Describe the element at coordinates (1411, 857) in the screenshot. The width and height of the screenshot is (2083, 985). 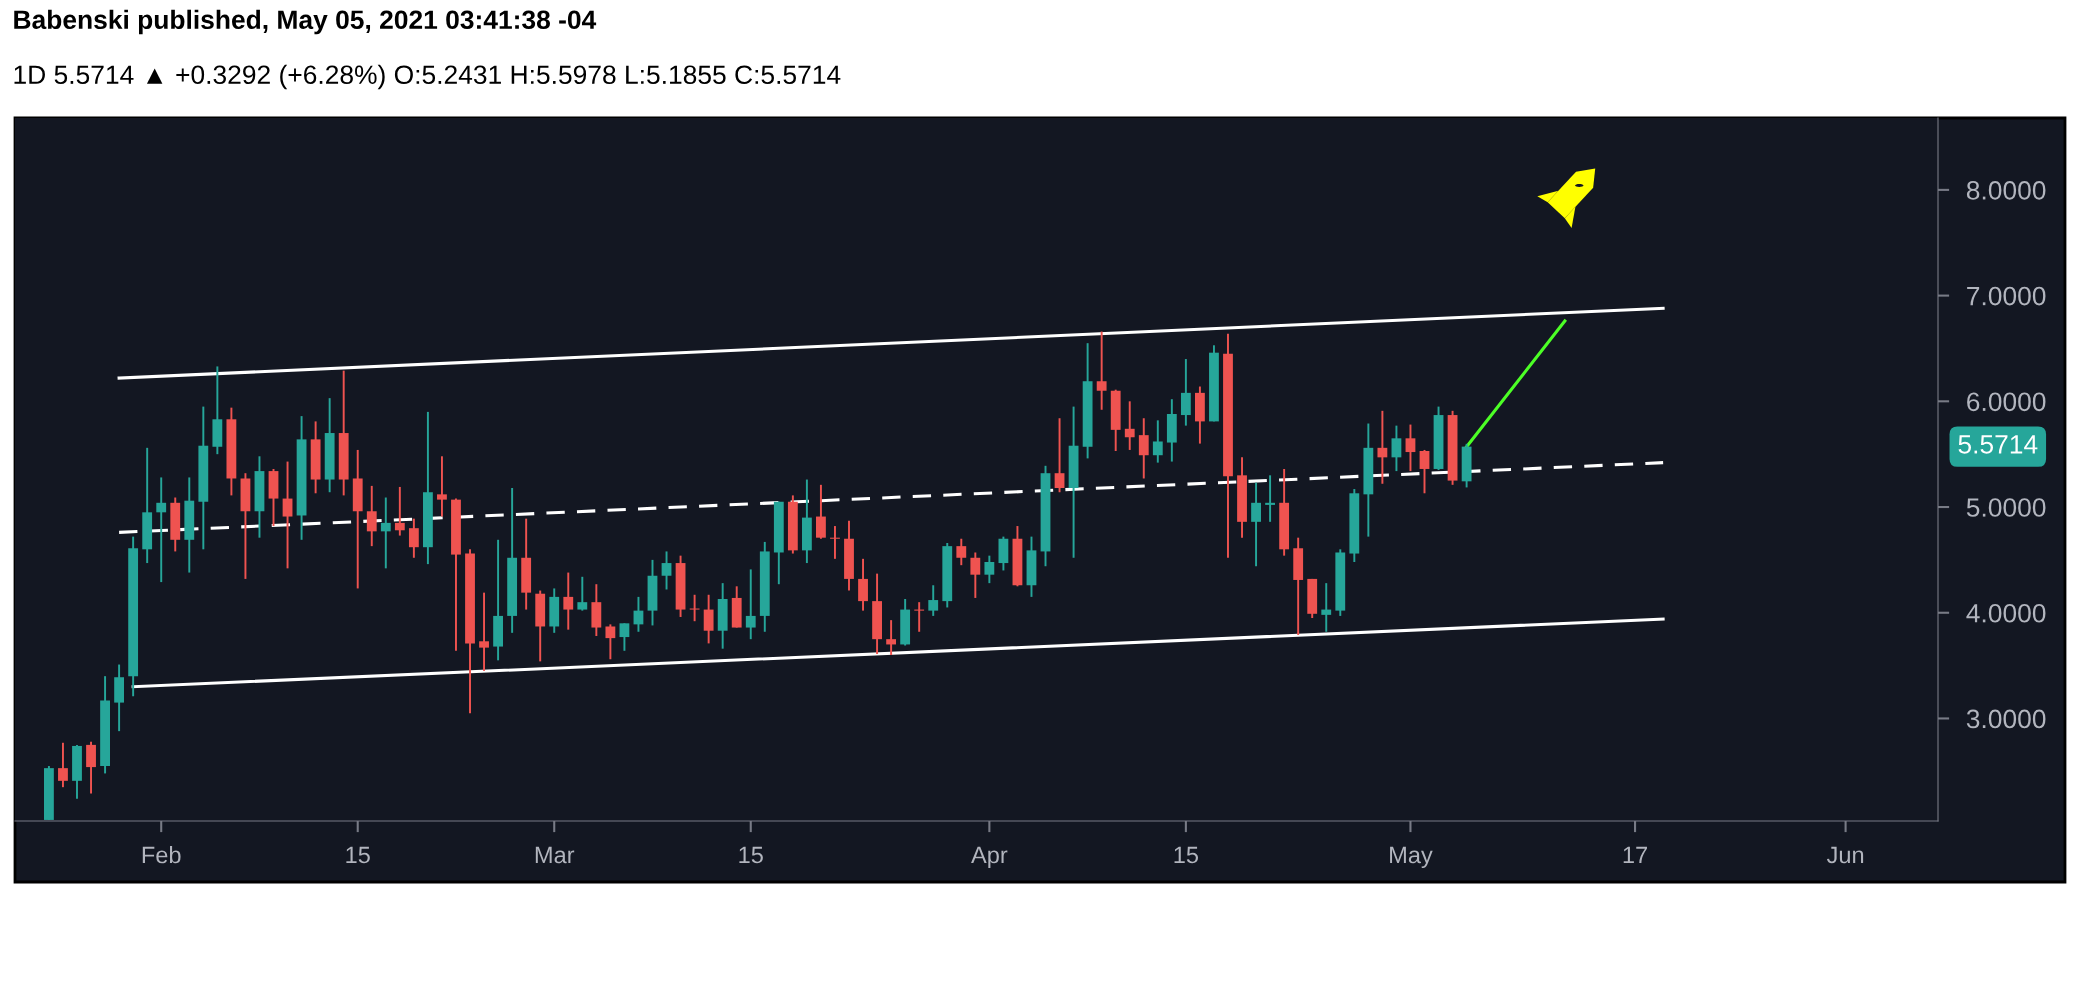
I see `x-tick-label: May` at that location.